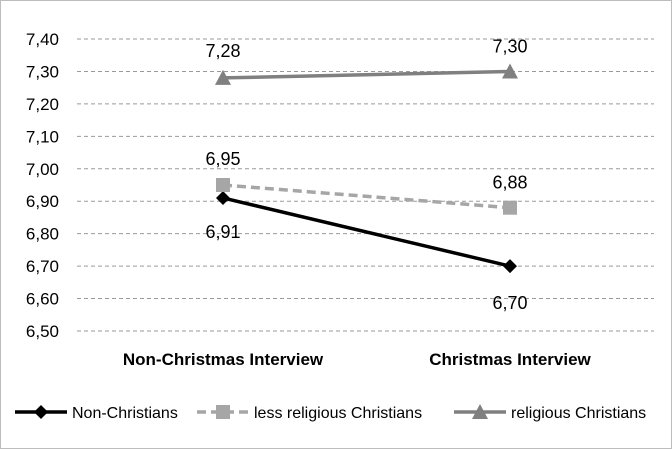 This screenshot has height=449, width=672. I want to click on y-tick-label: 6,70, so click(42, 266).